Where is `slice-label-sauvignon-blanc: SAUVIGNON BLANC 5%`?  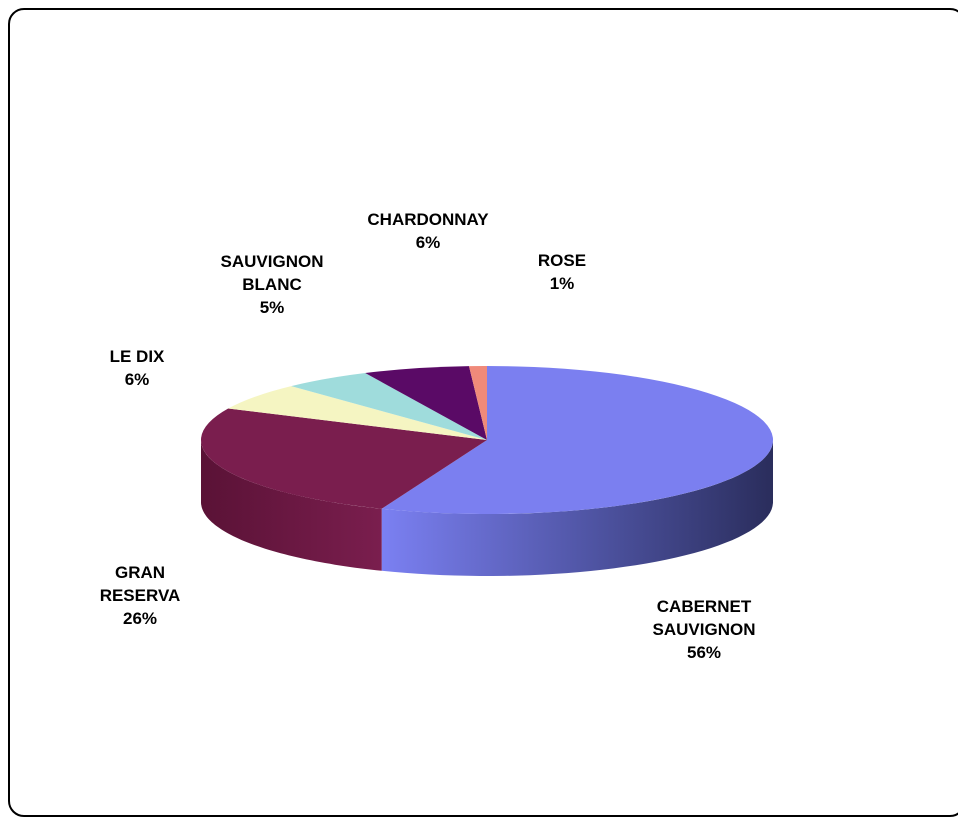
slice-label-sauvignon-blanc: SAUVIGNON BLANC 5% is located at coordinates (272, 284).